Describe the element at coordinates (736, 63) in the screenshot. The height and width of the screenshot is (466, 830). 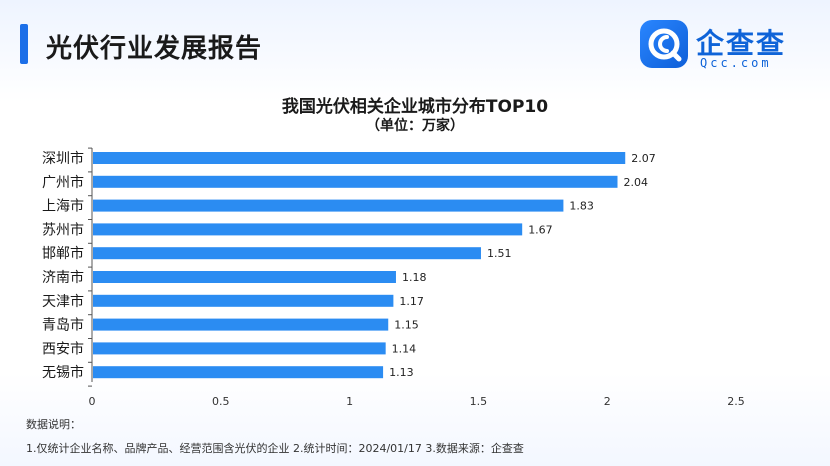
I see `logo-domain: Qcc.com` at that location.